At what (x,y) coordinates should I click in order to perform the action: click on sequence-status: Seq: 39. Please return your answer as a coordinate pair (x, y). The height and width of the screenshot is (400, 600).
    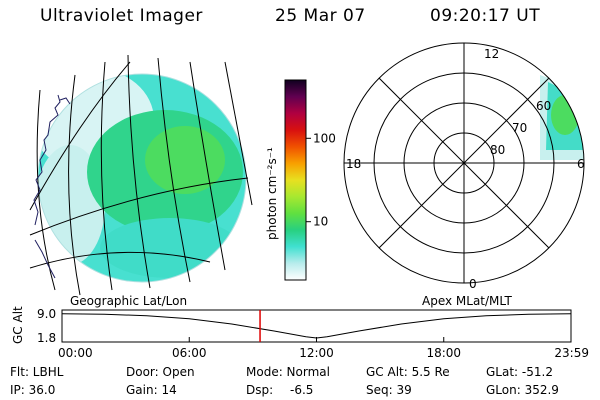
    Looking at the image, I should click on (389, 390).